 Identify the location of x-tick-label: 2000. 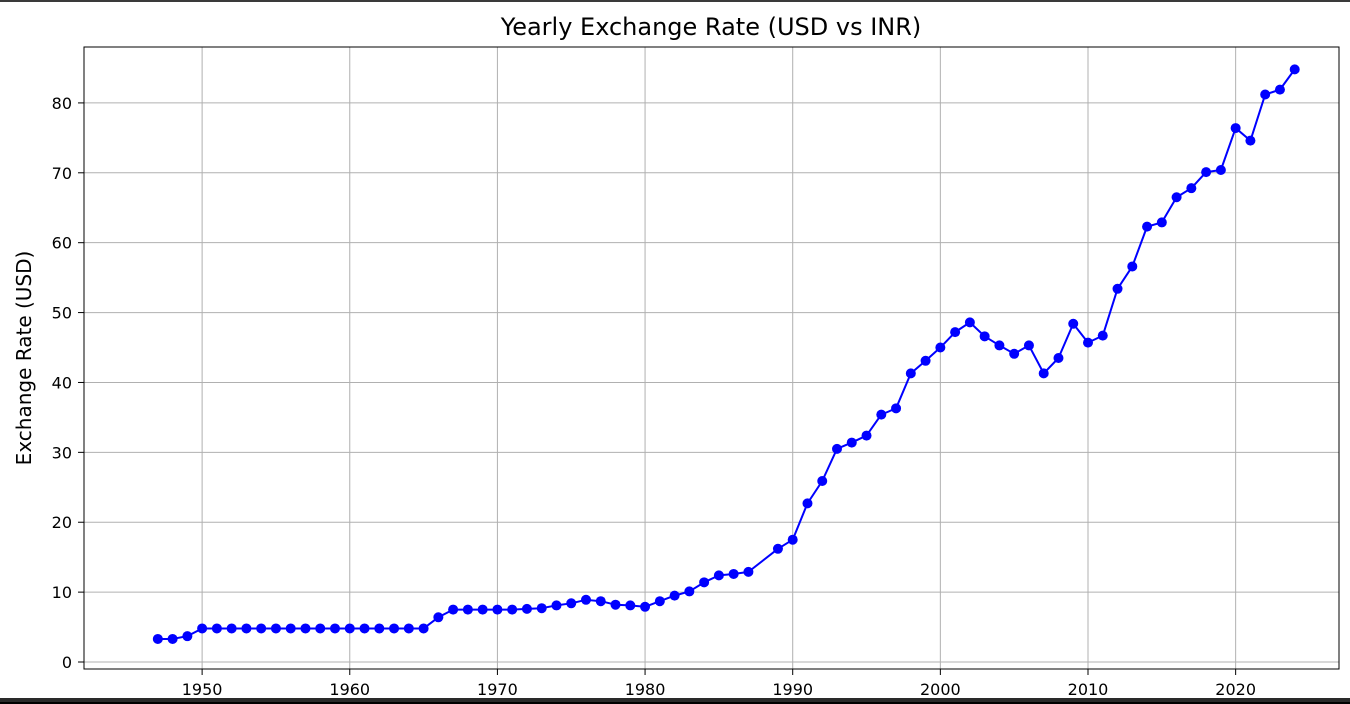
(940, 689).